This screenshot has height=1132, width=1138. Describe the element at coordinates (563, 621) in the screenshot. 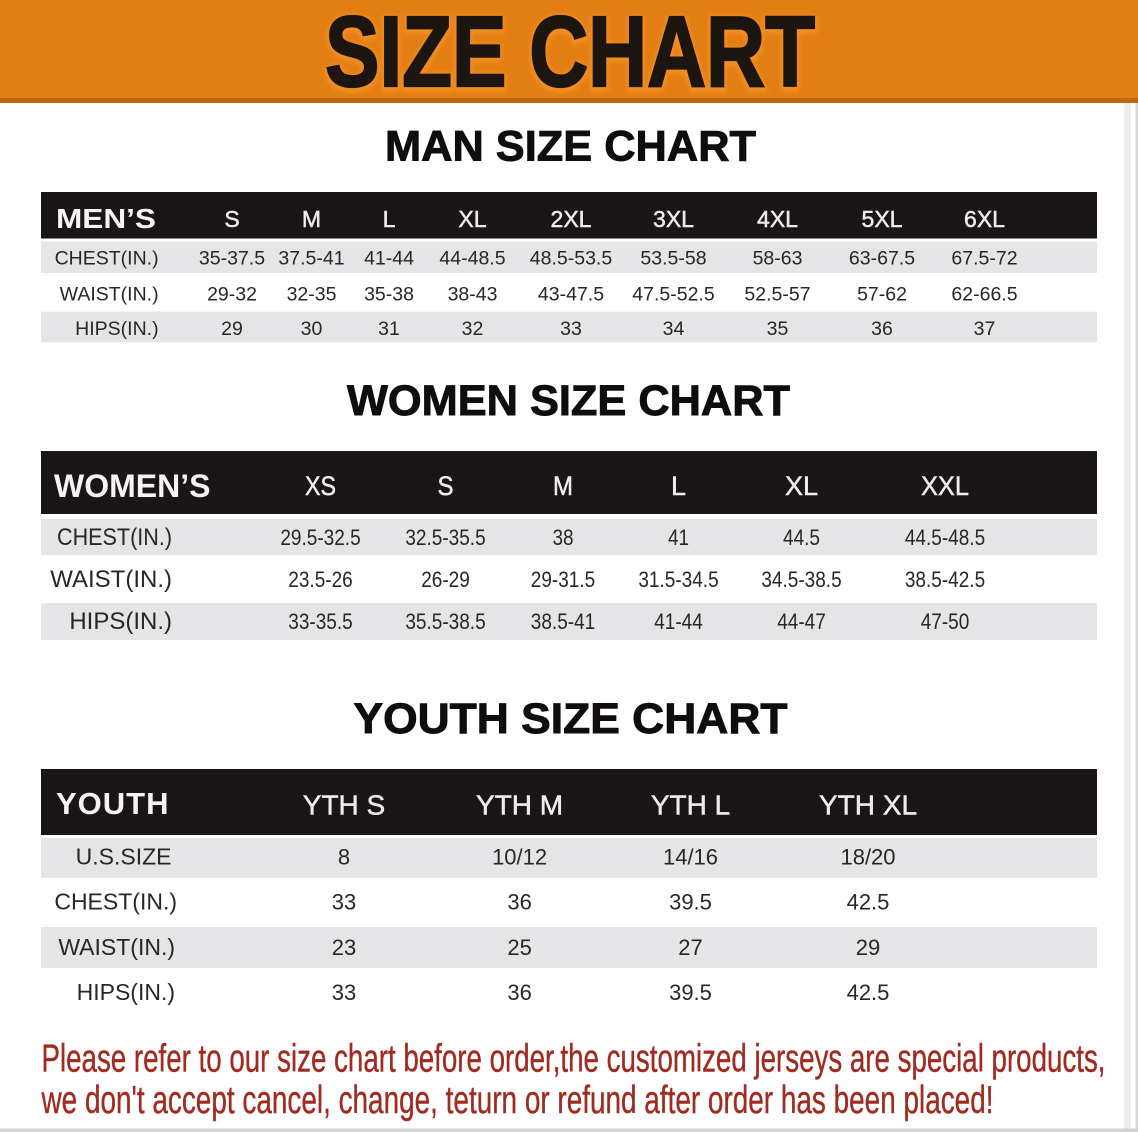

I see `svg-text: 38.5-41` at that location.